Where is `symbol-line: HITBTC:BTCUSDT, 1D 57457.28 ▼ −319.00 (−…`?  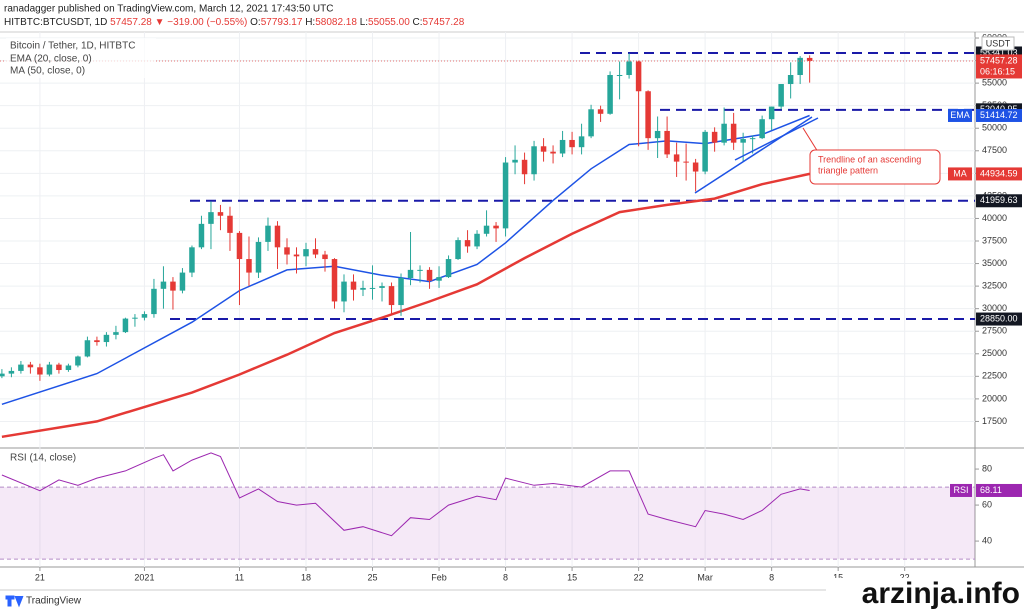
symbol-line: HITBTC:BTCUSDT, 1D 57457.28 ▼ −319.00 (−… is located at coordinates (234, 22).